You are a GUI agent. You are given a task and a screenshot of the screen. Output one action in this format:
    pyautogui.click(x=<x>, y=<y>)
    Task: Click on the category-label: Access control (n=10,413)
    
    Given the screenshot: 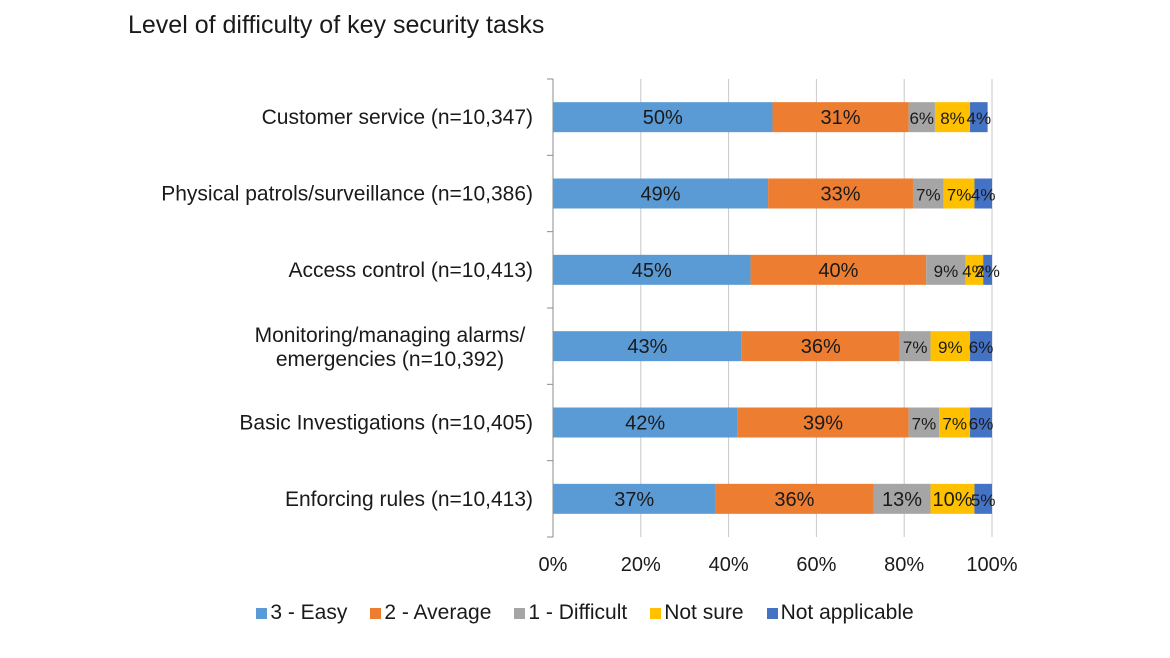 What is the action you would take?
    pyautogui.click(x=410, y=270)
    